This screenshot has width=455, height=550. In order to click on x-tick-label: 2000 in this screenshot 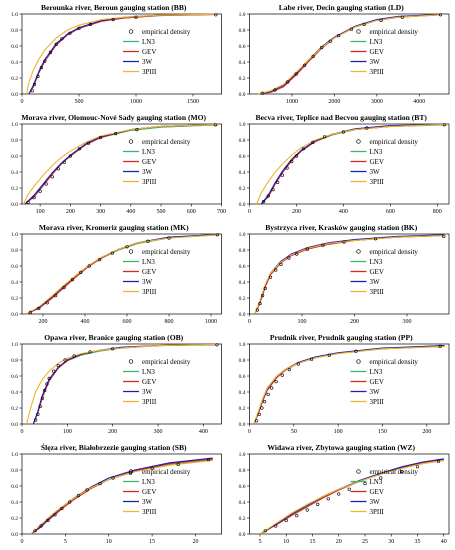, I will do `click(334, 102)`.